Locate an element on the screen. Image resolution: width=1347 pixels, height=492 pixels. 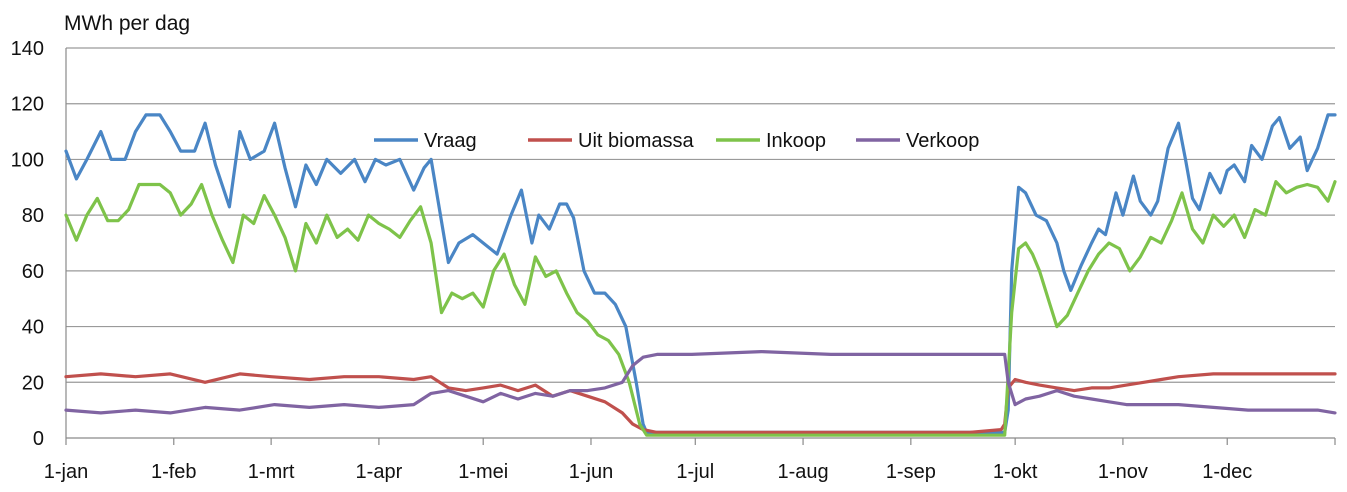
y-tick-label: 60 is located at coordinates (33, 272).